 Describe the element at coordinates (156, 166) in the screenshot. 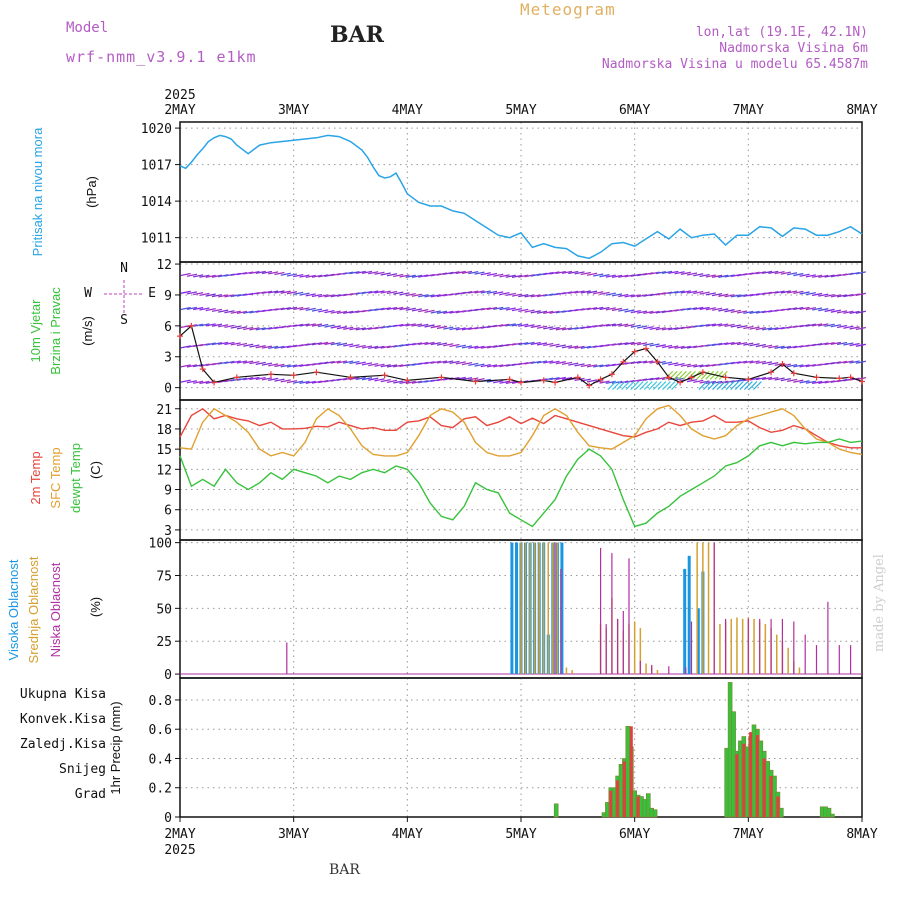

I see `y-tick-label: 1017` at that location.